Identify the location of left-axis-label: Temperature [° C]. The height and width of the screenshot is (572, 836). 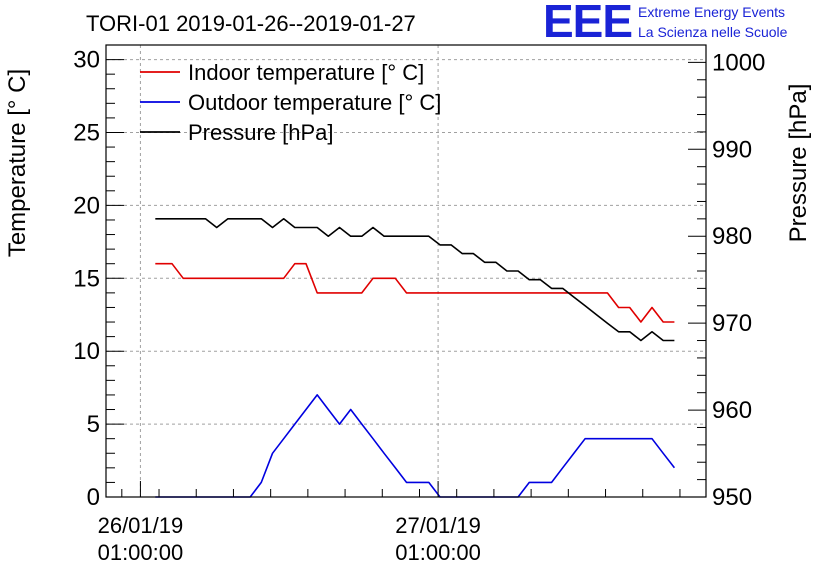
(17, 163).